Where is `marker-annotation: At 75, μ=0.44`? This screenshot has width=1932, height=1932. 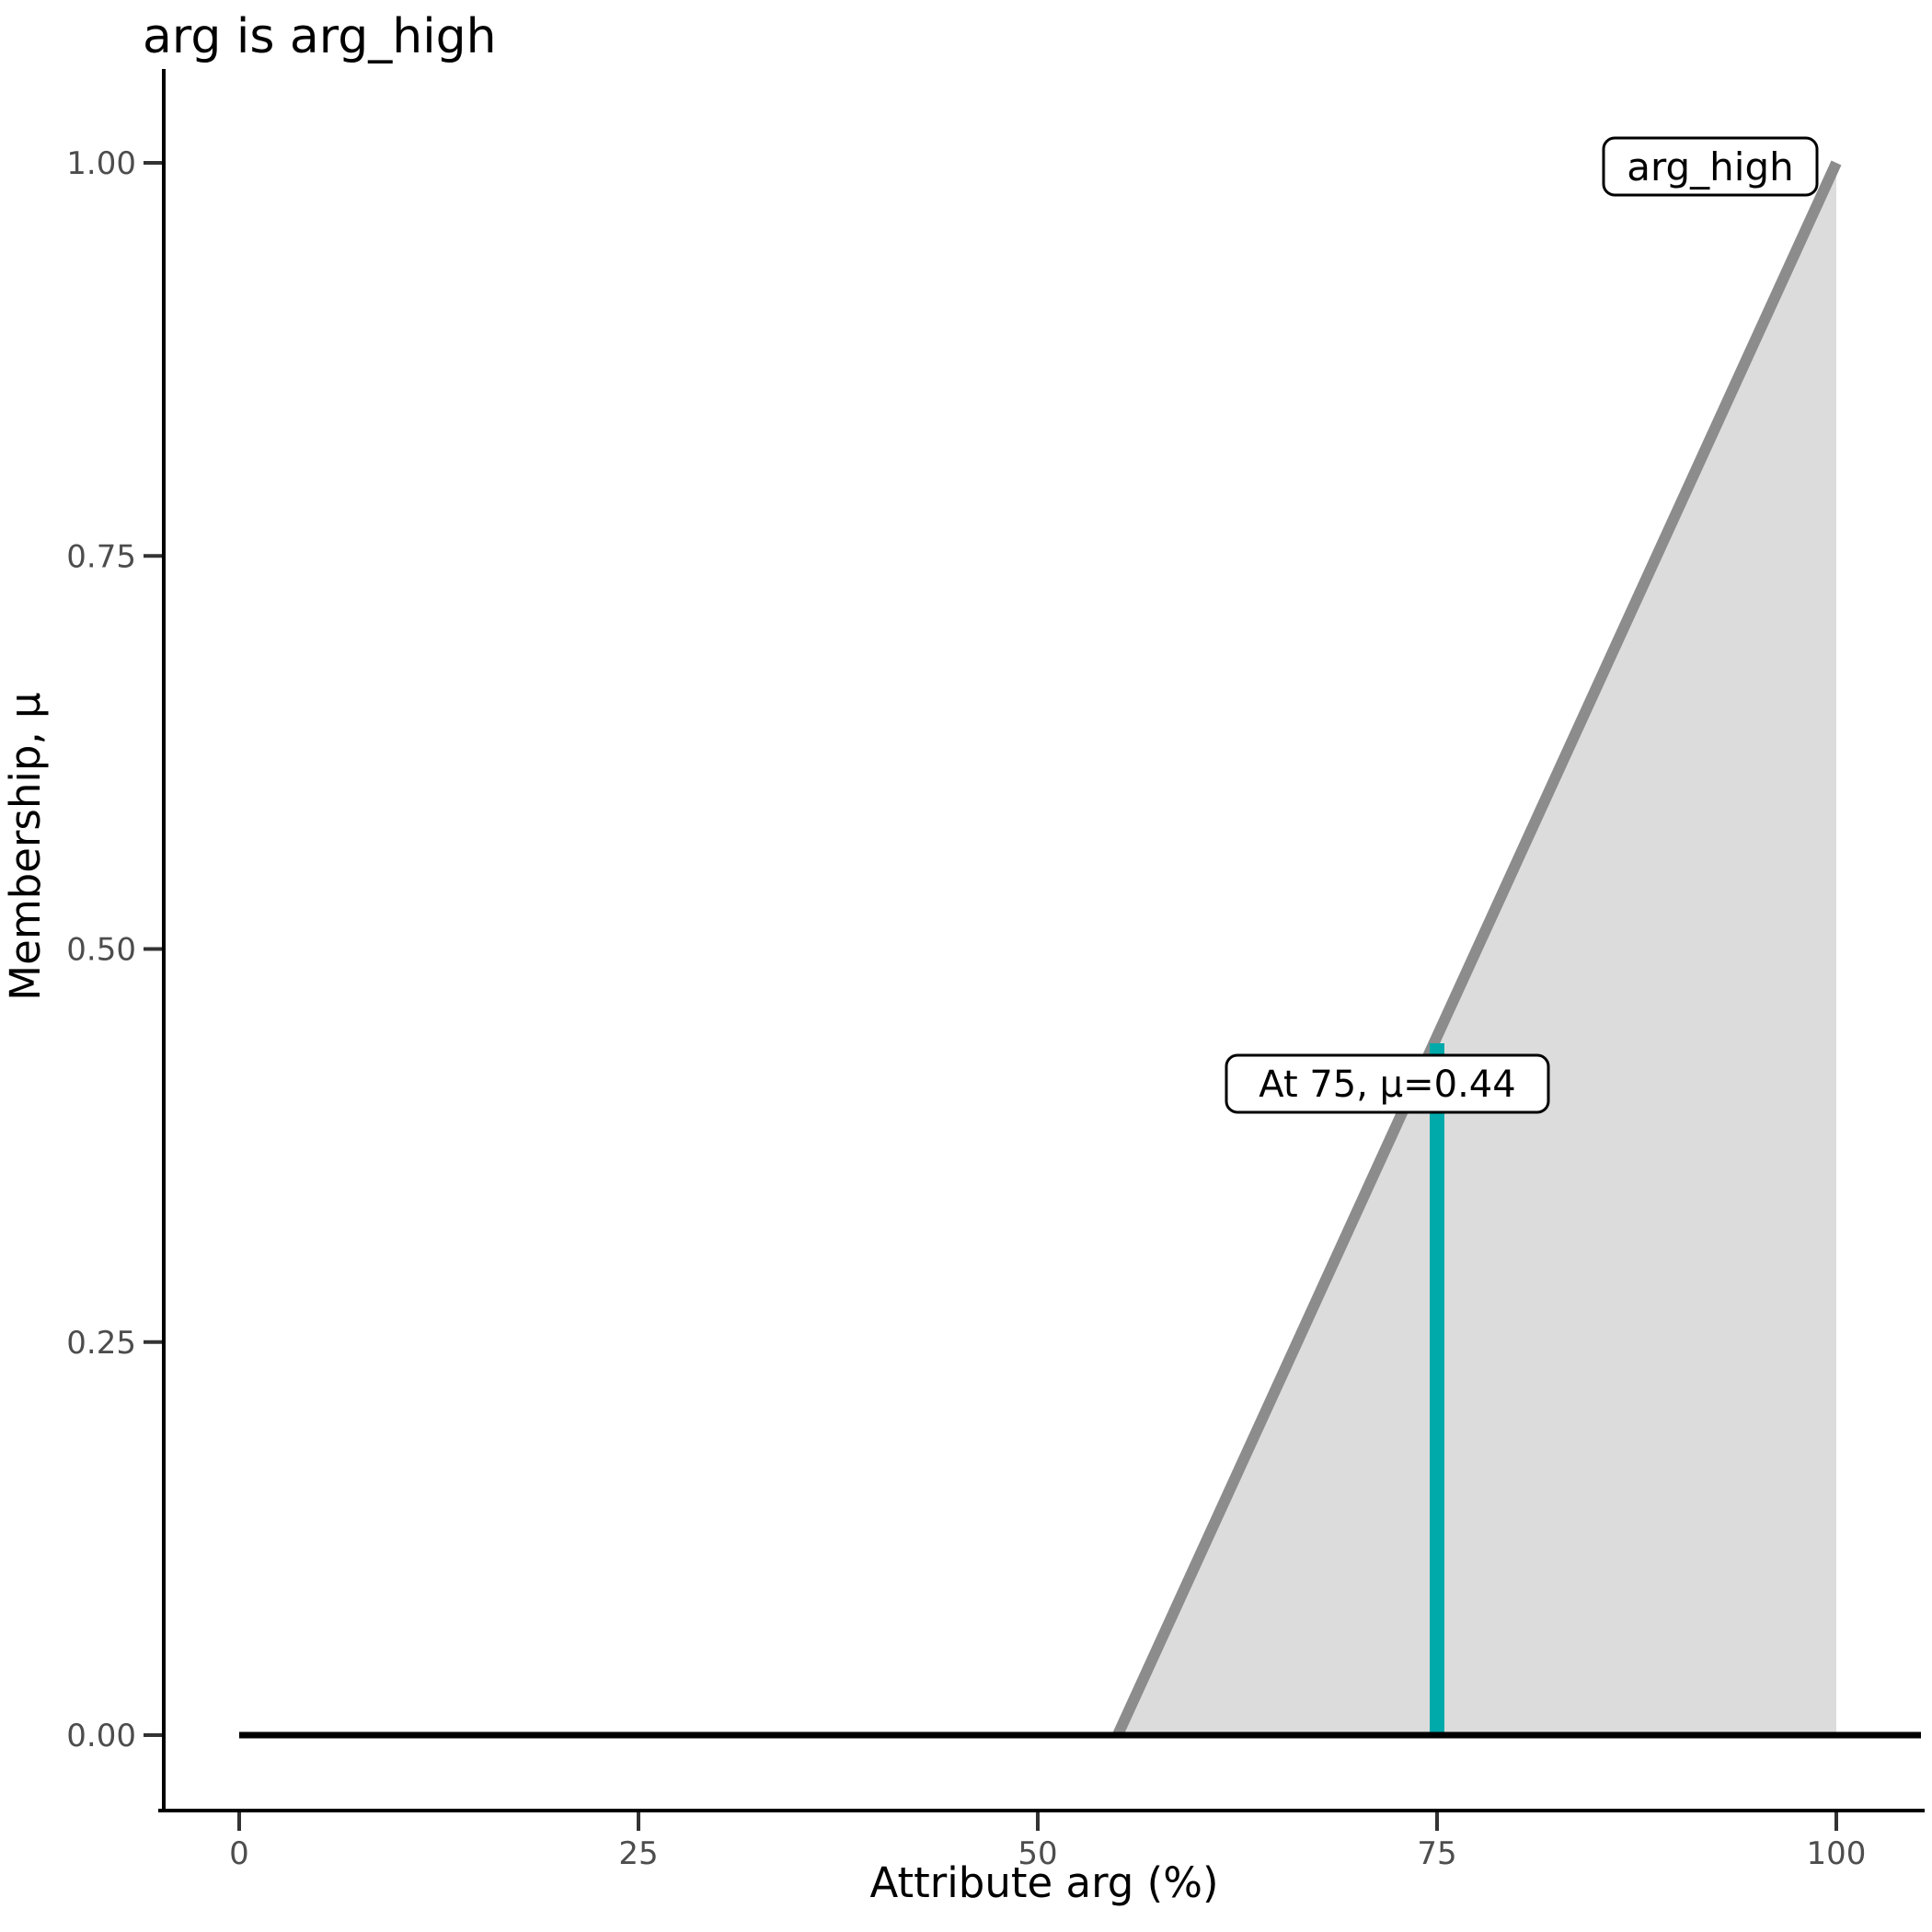
marker-annotation: At 75, μ=0.44 is located at coordinates (1387, 1083).